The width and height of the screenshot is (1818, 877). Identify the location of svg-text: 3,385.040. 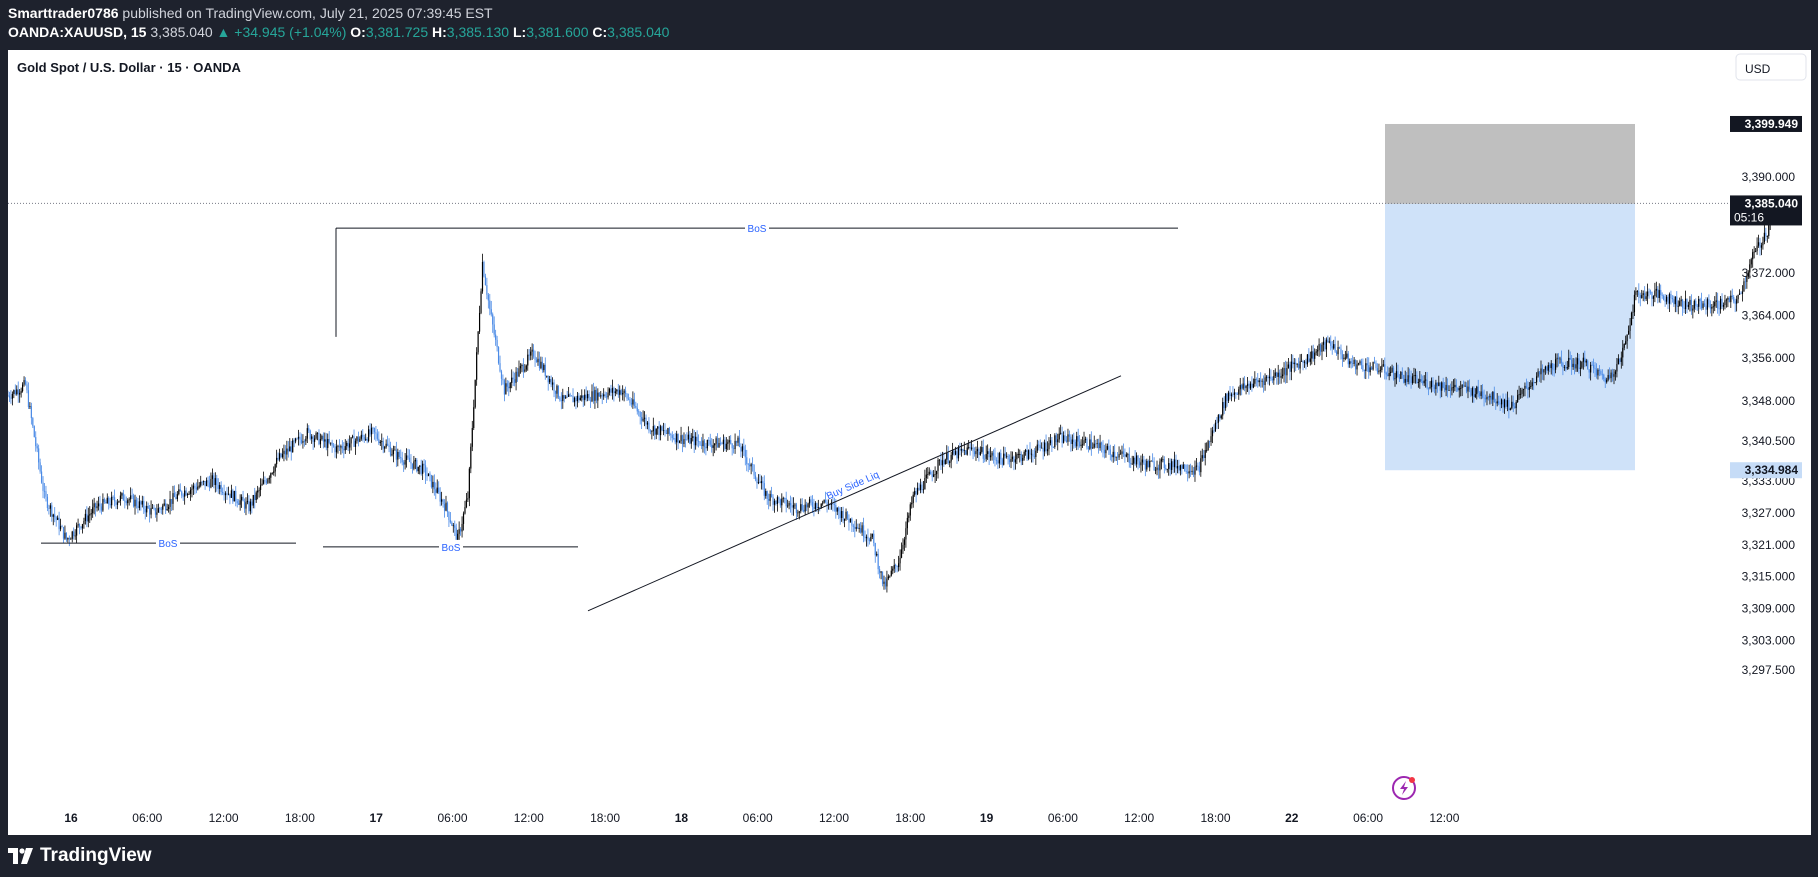
(1772, 203).